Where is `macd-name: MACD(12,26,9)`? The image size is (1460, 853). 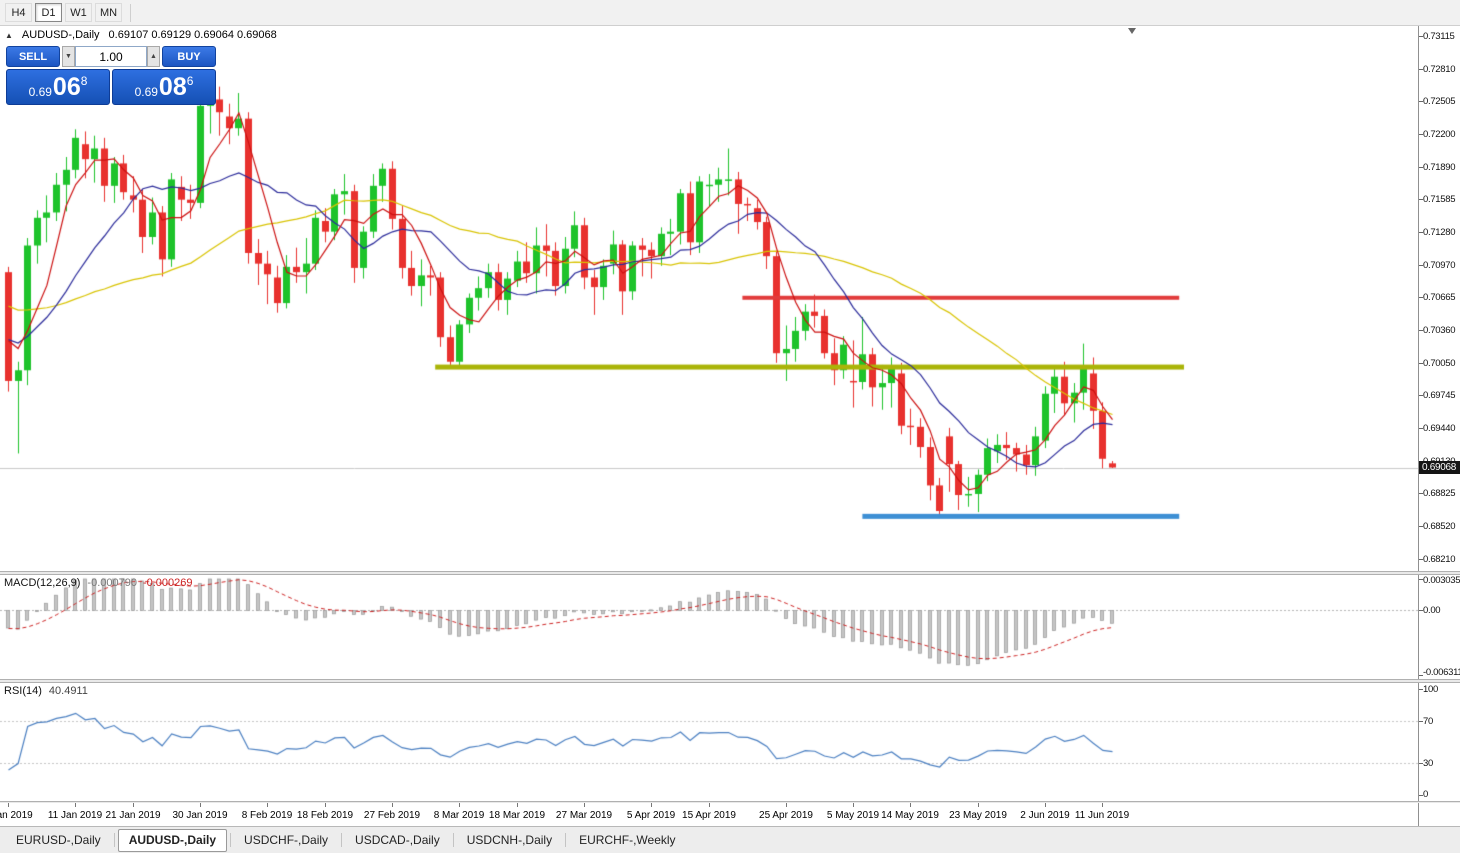
macd-name: MACD(12,26,9) is located at coordinates (42, 583).